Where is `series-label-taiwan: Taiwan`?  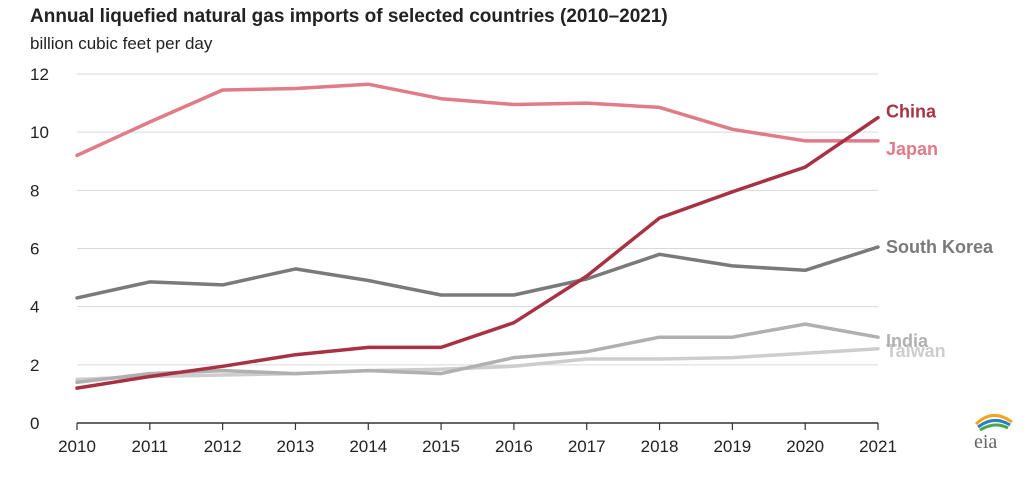
series-label-taiwan: Taiwan is located at coordinates (916, 351).